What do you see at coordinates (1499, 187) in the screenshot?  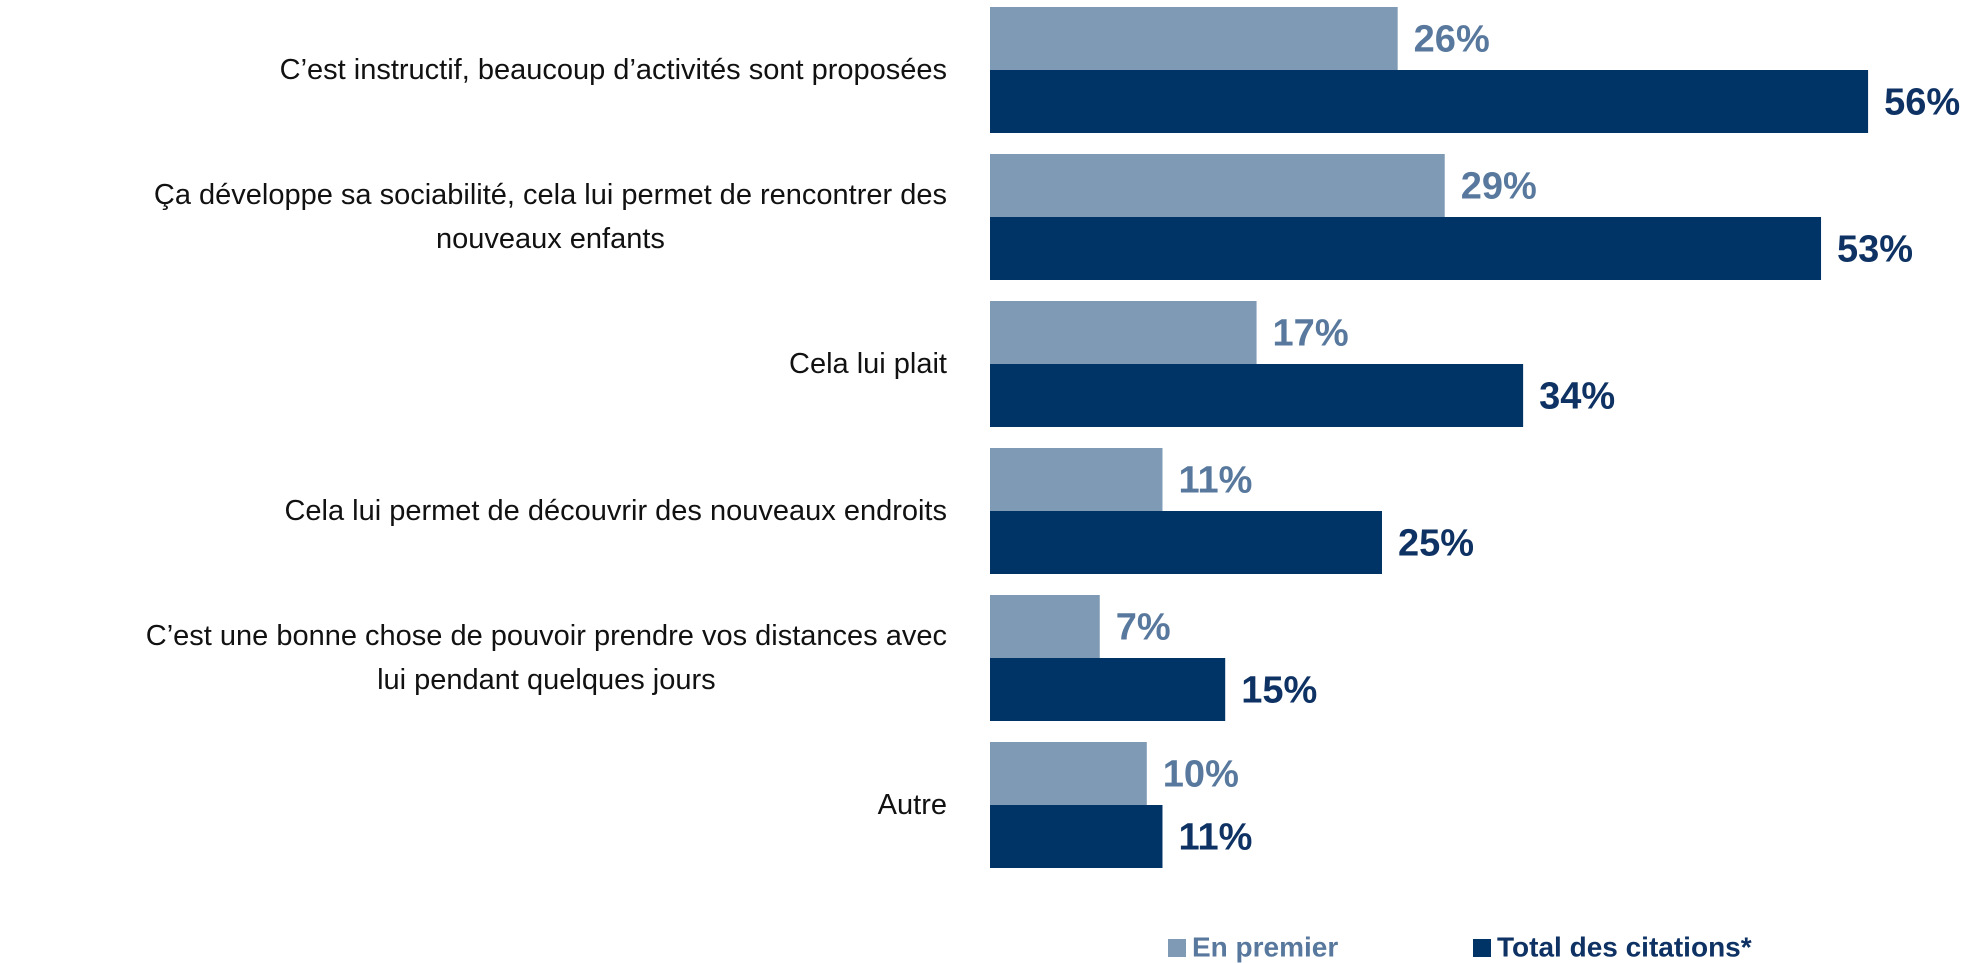 I see `value-label: 29%` at bounding box center [1499, 187].